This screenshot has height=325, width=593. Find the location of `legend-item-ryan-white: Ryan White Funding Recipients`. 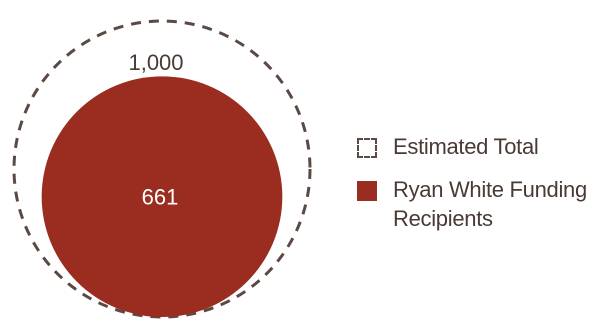

legend-item-ryan-white: Ryan White Funding Recipients is located at coordinates (475, 204).